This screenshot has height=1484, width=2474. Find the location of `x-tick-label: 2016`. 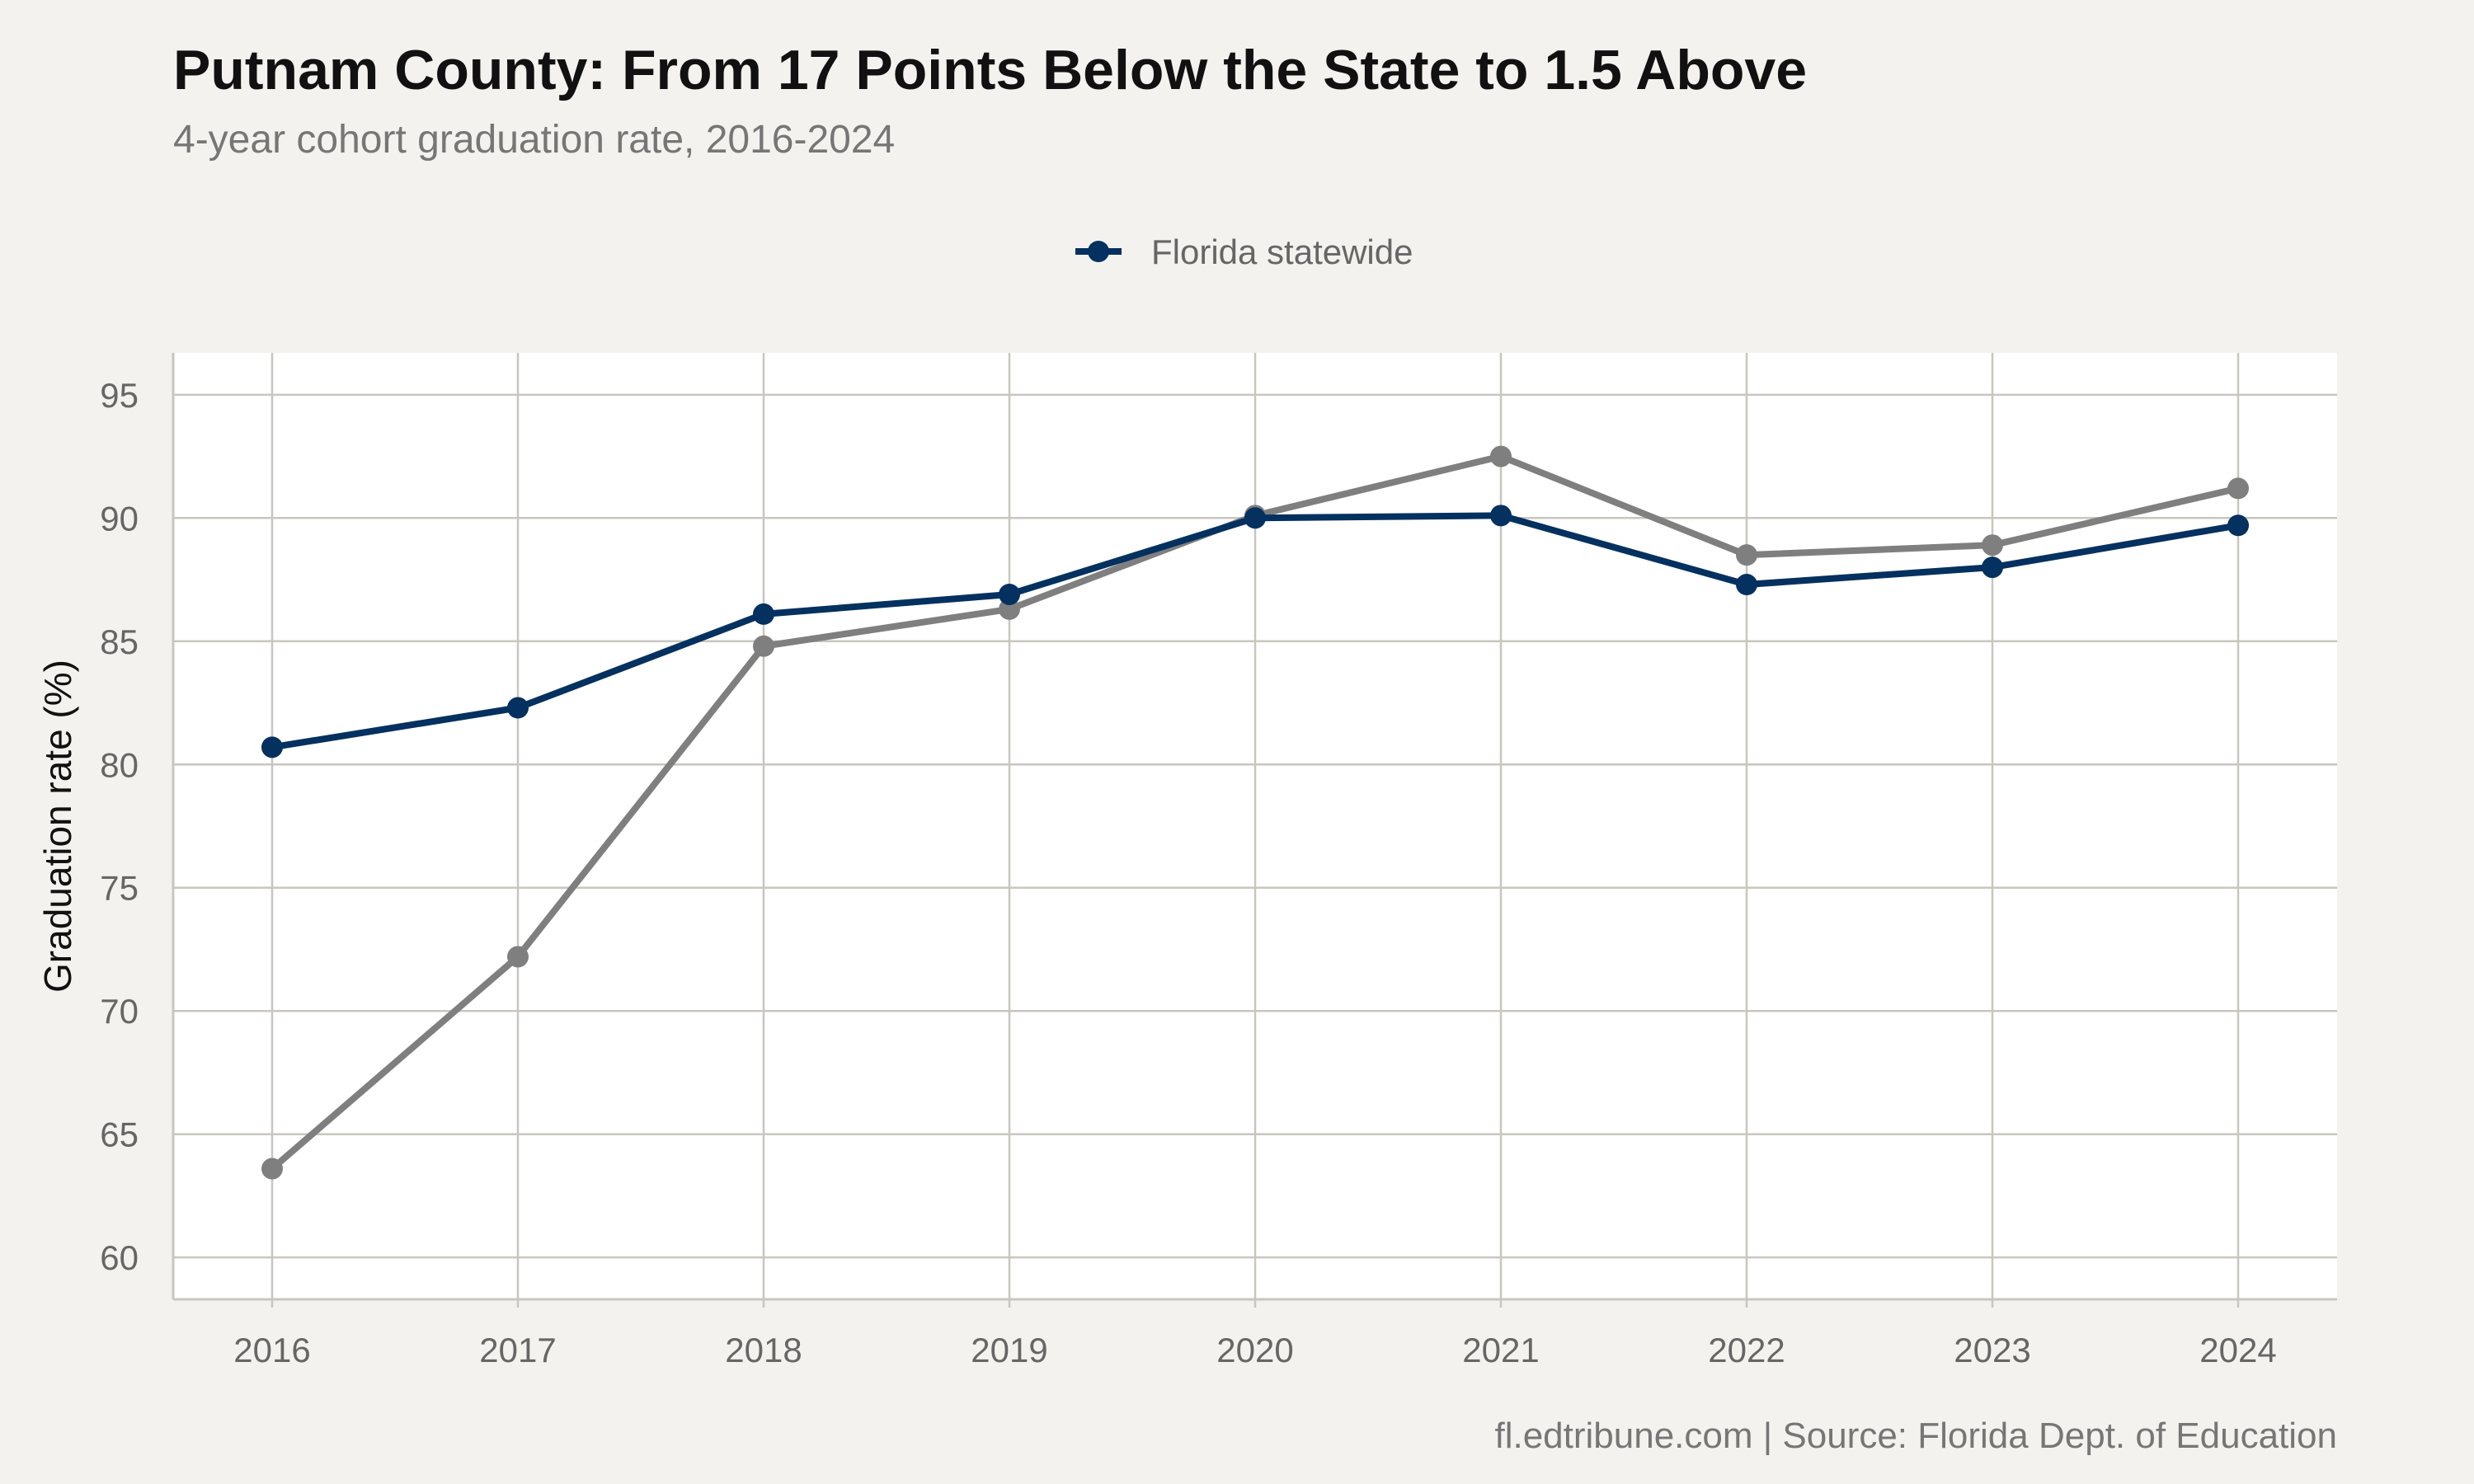

x-tick-label: 2016 is located at coordinates (271, 1350).